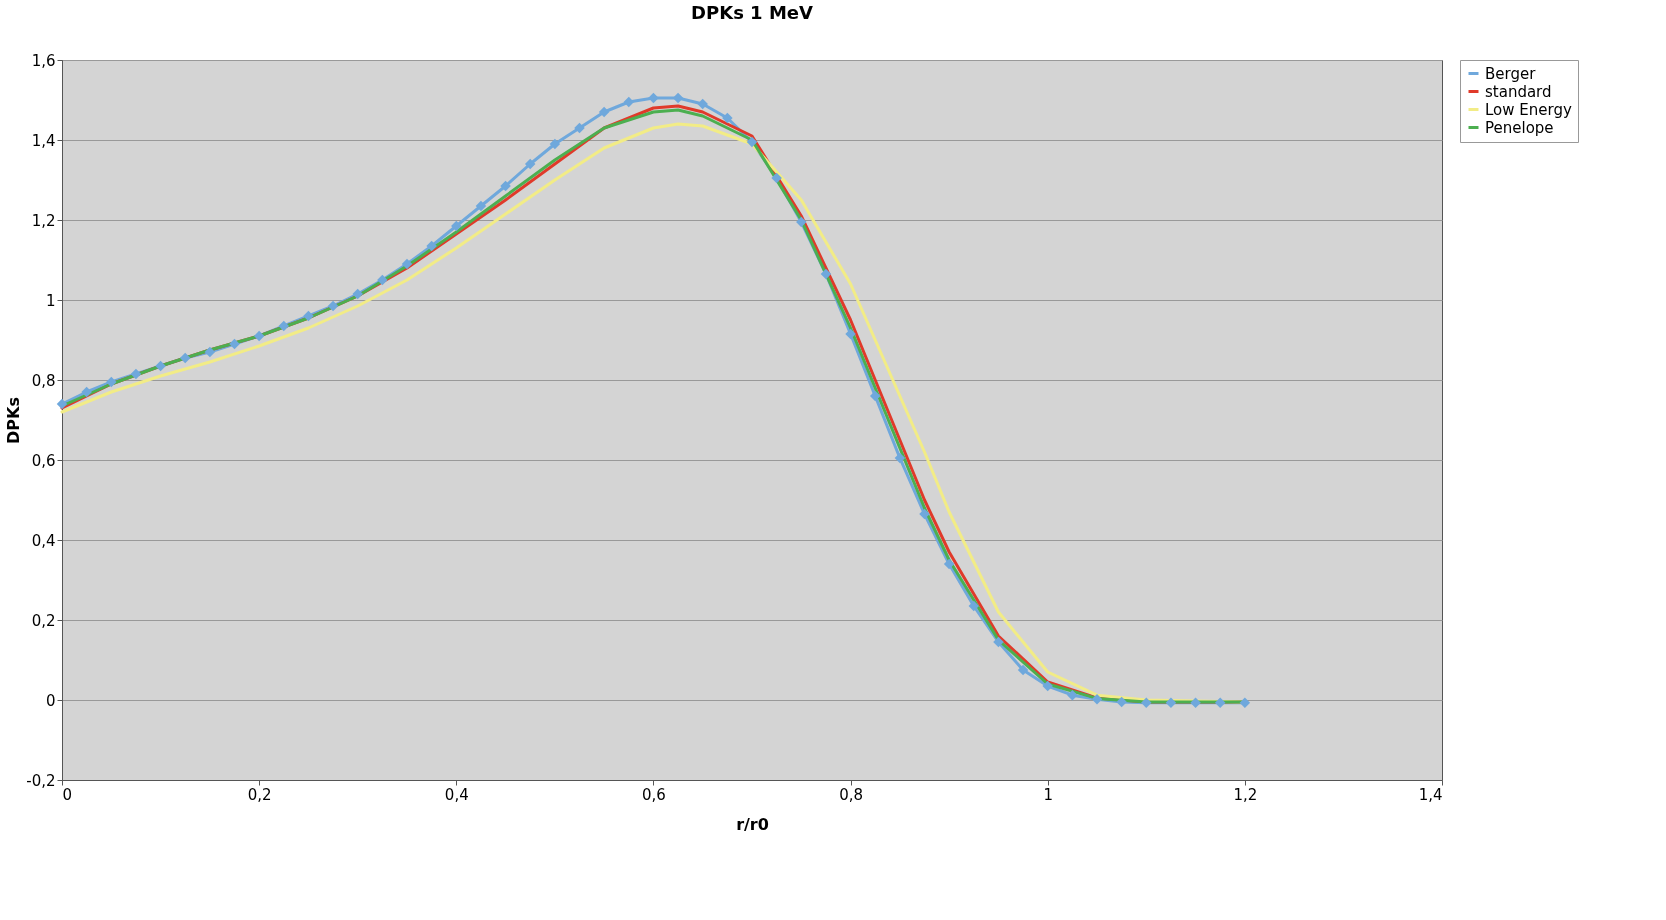 The height and width of the screenshot is (920, 1666). I want to click on legend-label: Low Energy, so click(1528, 109).